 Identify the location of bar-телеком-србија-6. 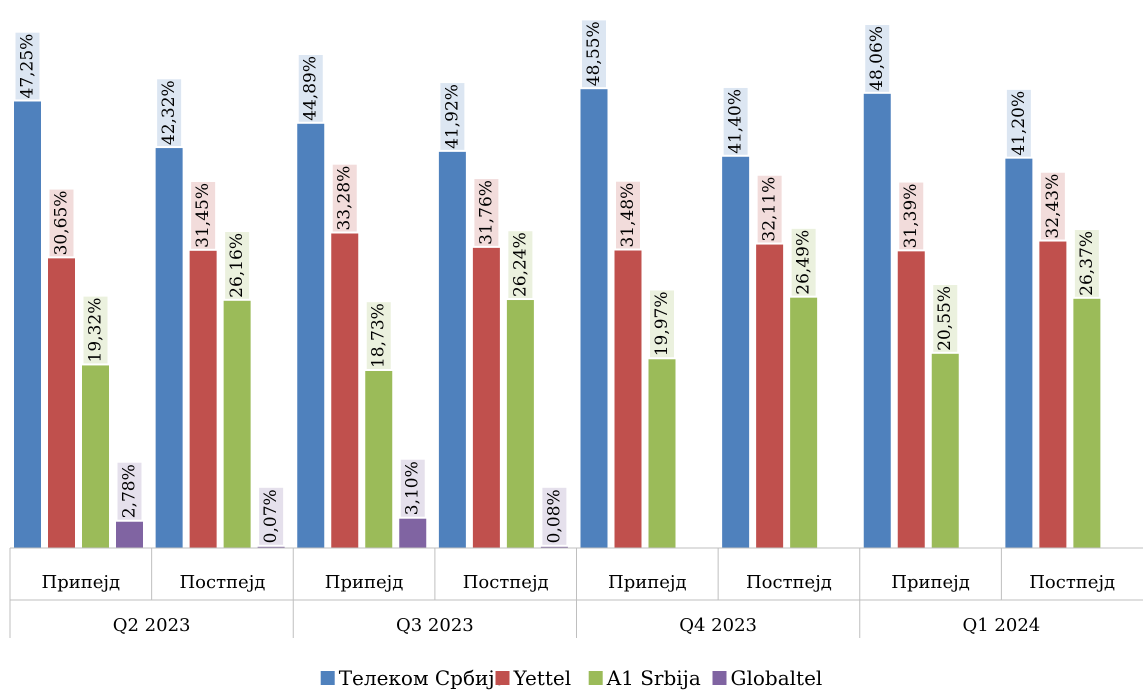
(877, 320).